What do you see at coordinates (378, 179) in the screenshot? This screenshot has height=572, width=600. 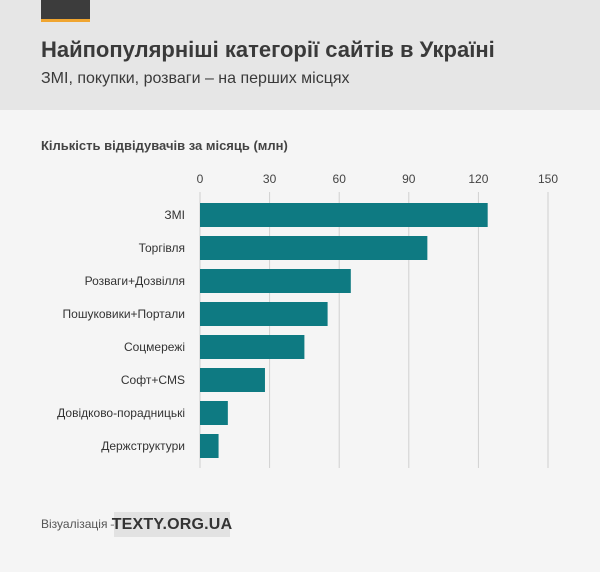 I see `x-axis-ticks: 0 30 60 90 120 150` at bounding box center [378, 179].